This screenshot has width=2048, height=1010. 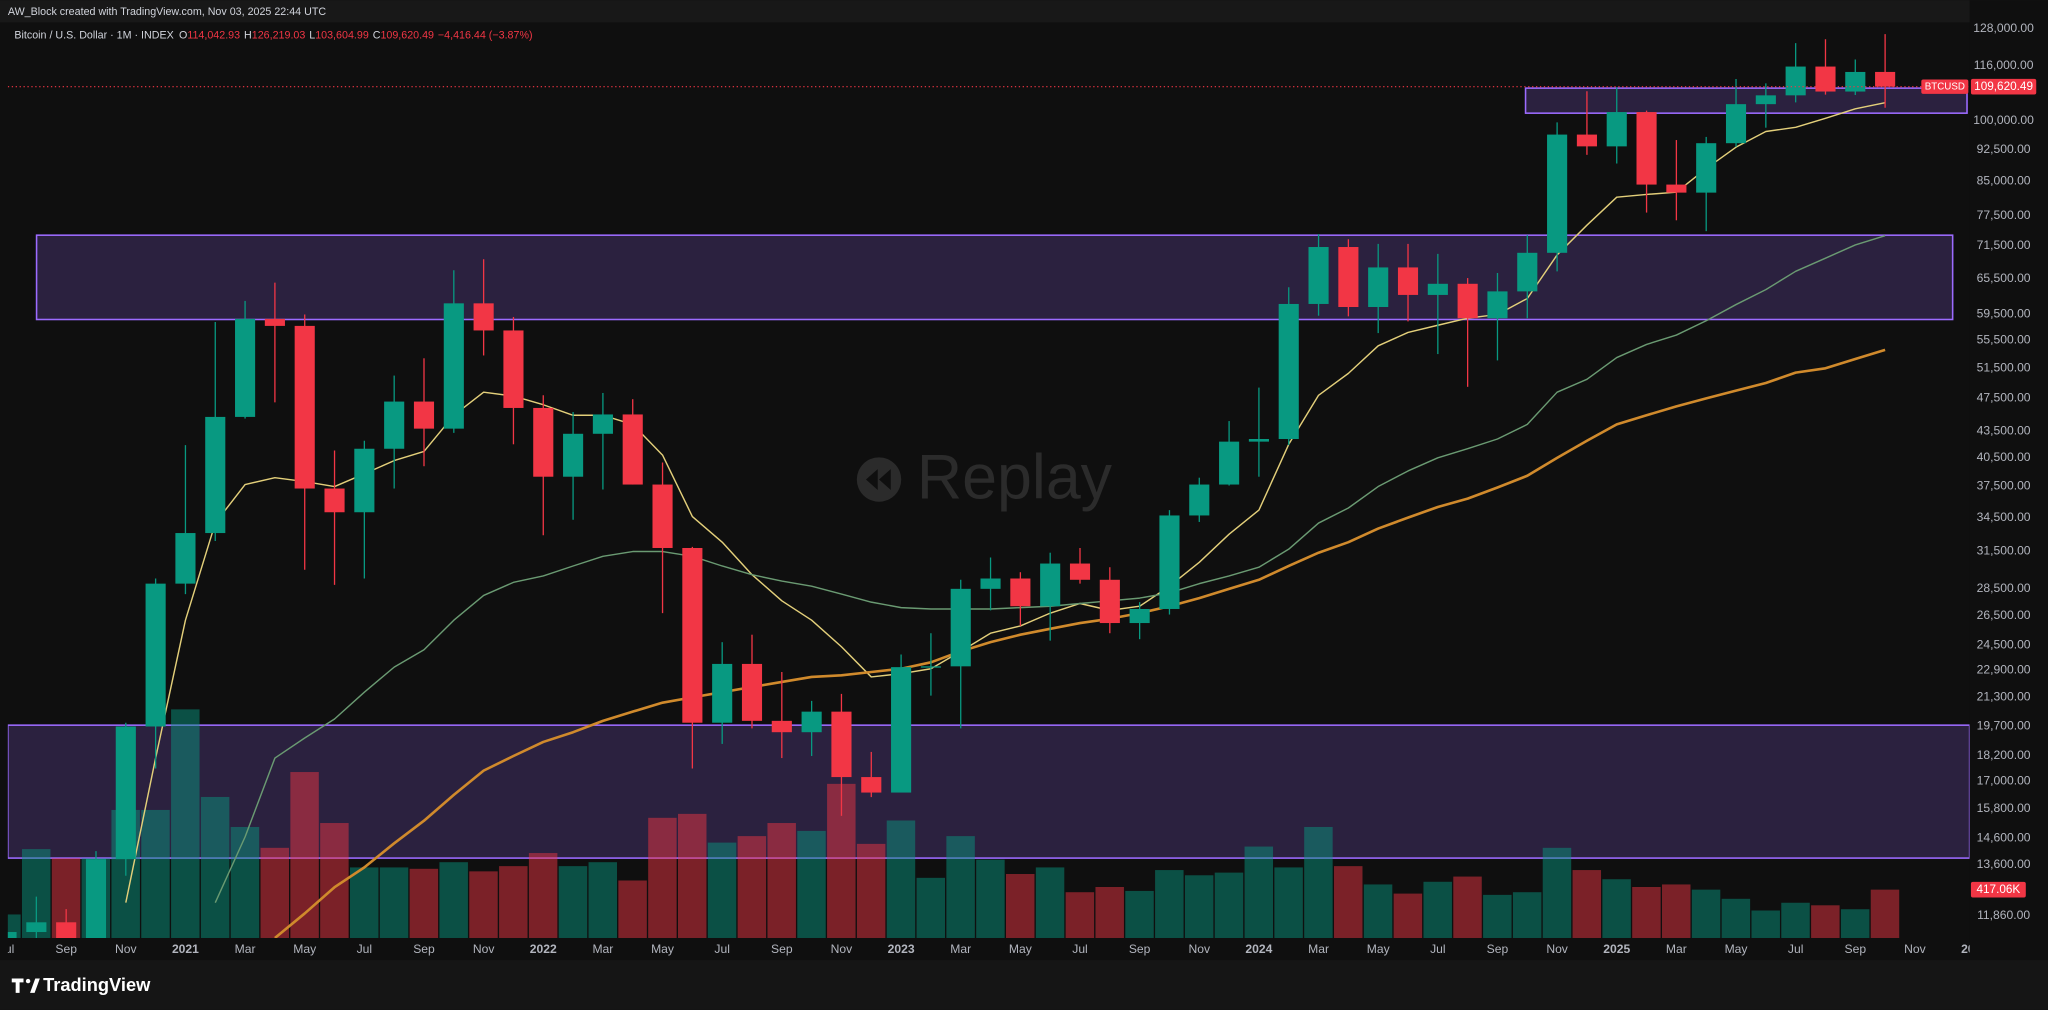 I want to click on x-tick-label: 2022, so click(x=543, y=949).